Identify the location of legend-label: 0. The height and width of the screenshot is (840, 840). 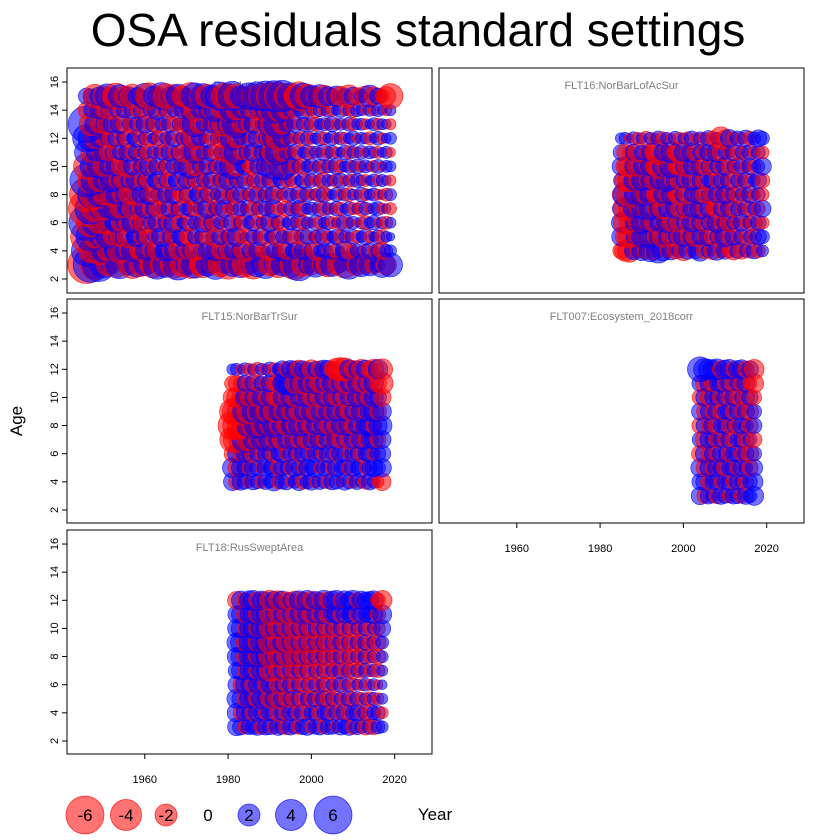
(207, 815).